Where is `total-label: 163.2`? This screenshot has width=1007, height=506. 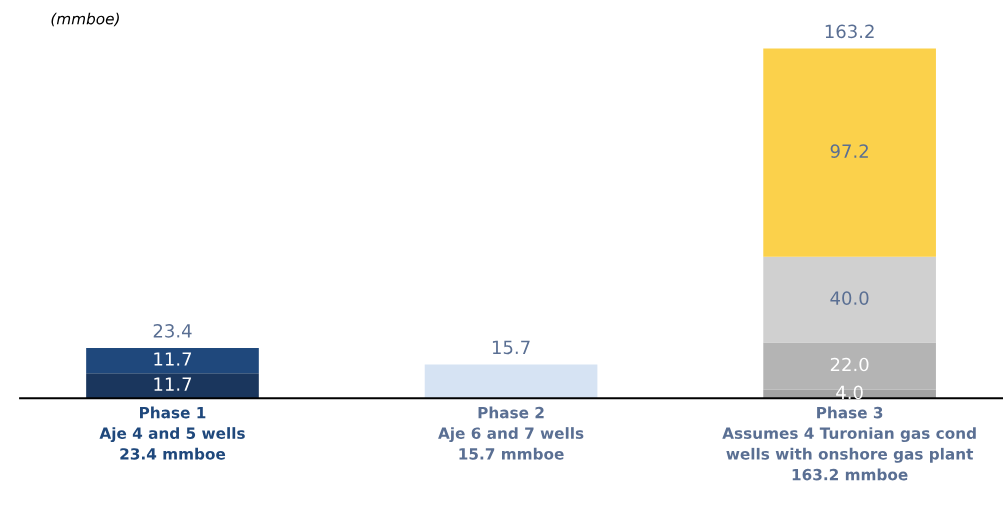
total-label: 163.2 is located at coordinates (849, 31).